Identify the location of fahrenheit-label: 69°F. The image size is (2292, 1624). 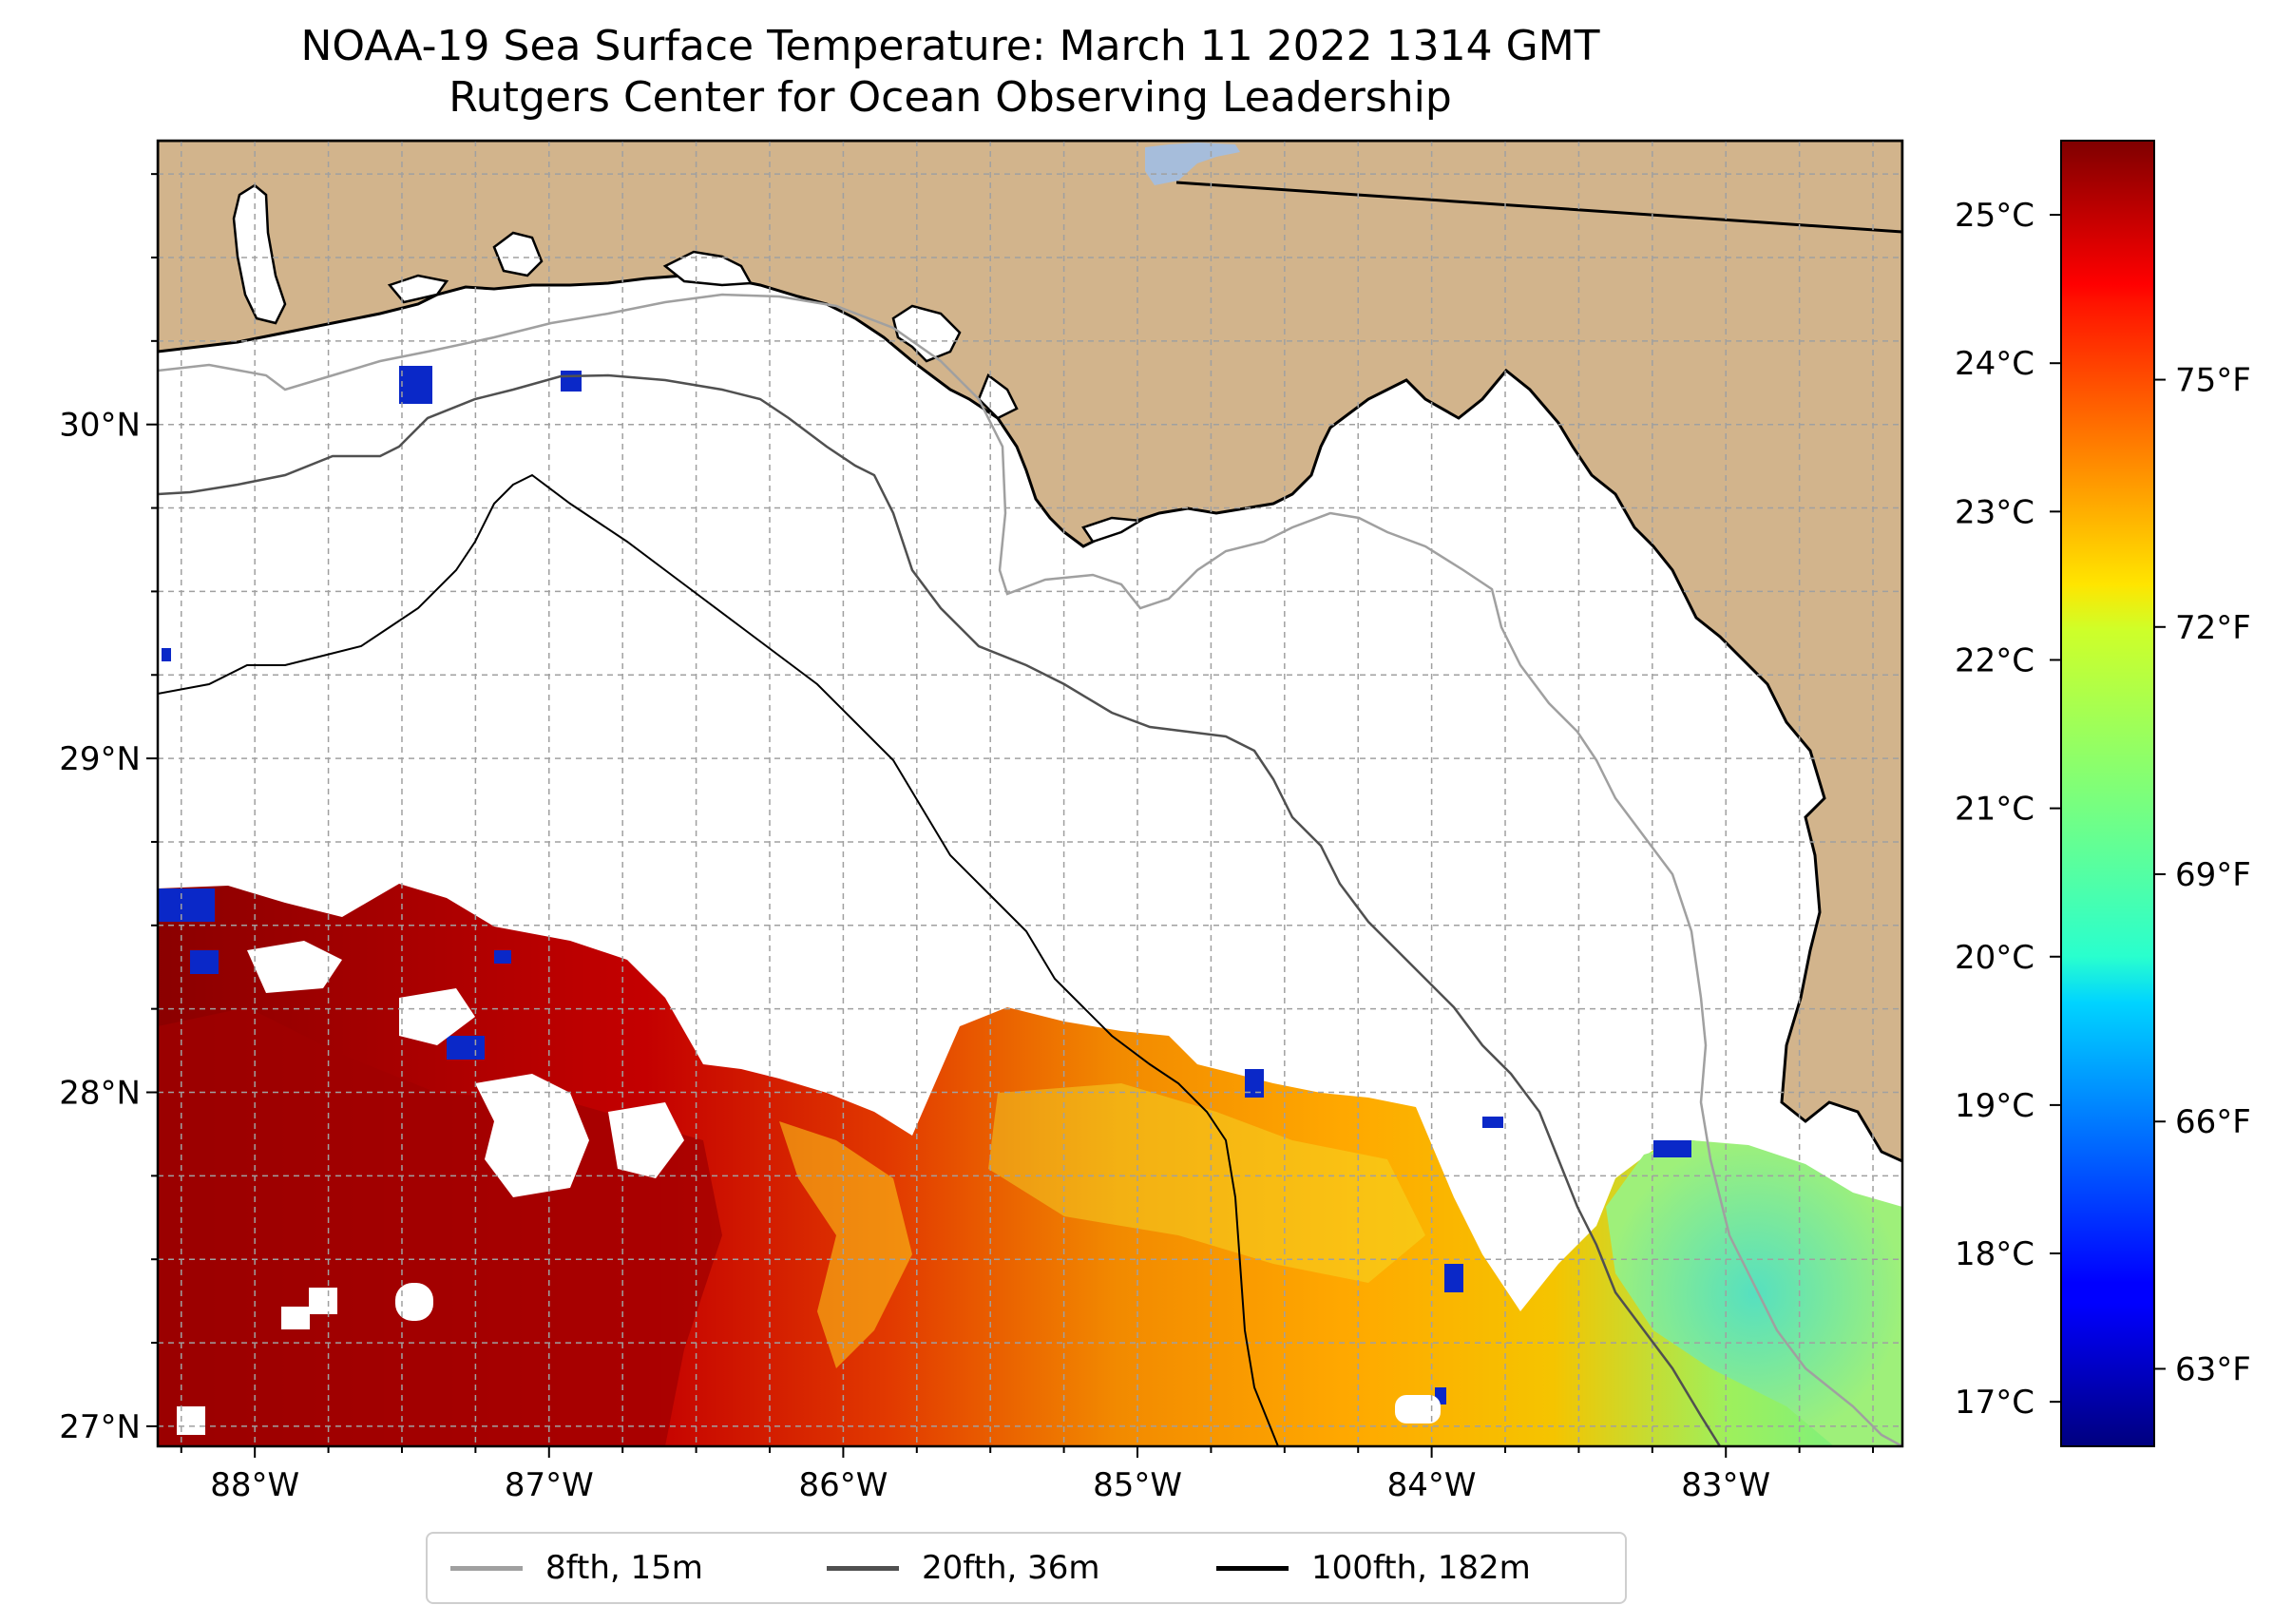
(2213, 875).